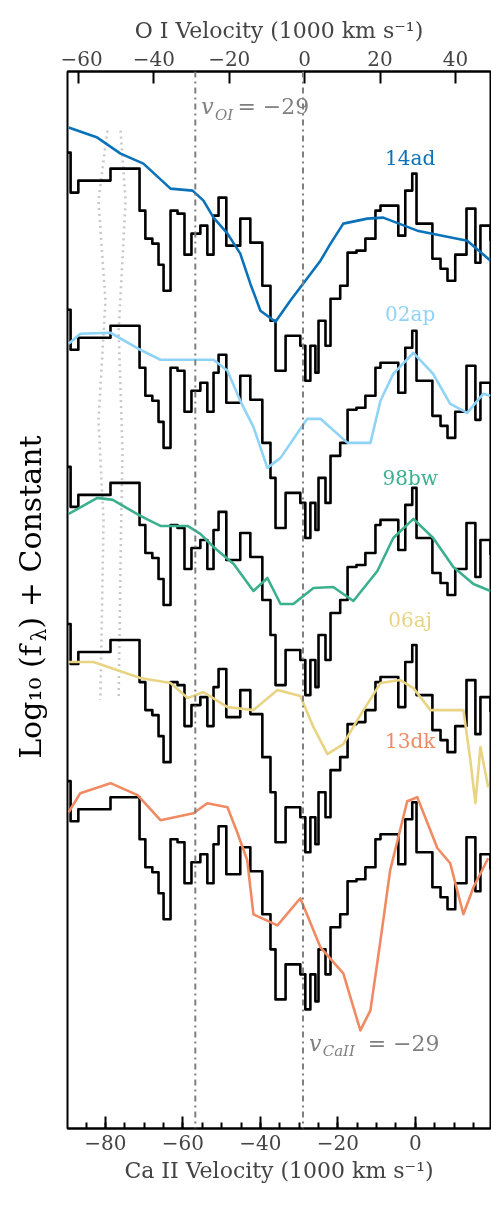 The width and height of the screenshot is (491, 1205). Describe the element at coordinates (415, 1142) in the screenshot. I see `x-tick-label: 0` at that location.